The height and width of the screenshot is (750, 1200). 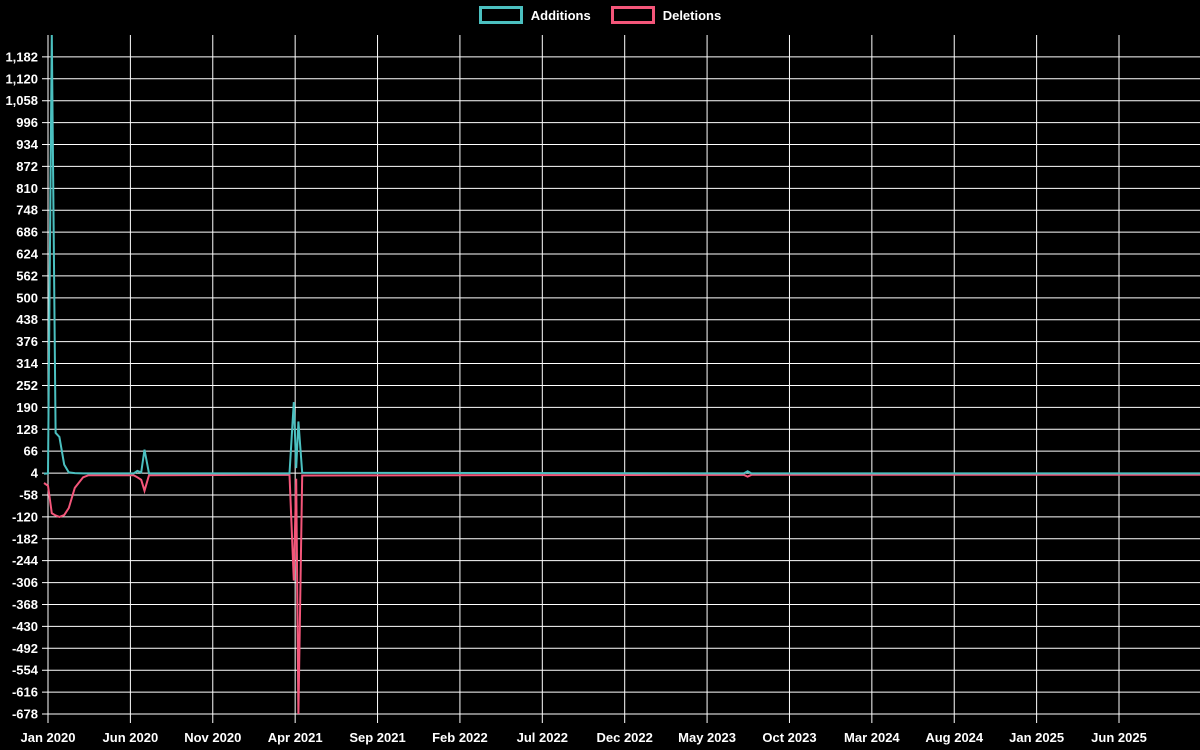 What do you see at coordinates (27, 210) in the screenshot?
I see `y-tick-label: 748` at bounding box center [27, 210].